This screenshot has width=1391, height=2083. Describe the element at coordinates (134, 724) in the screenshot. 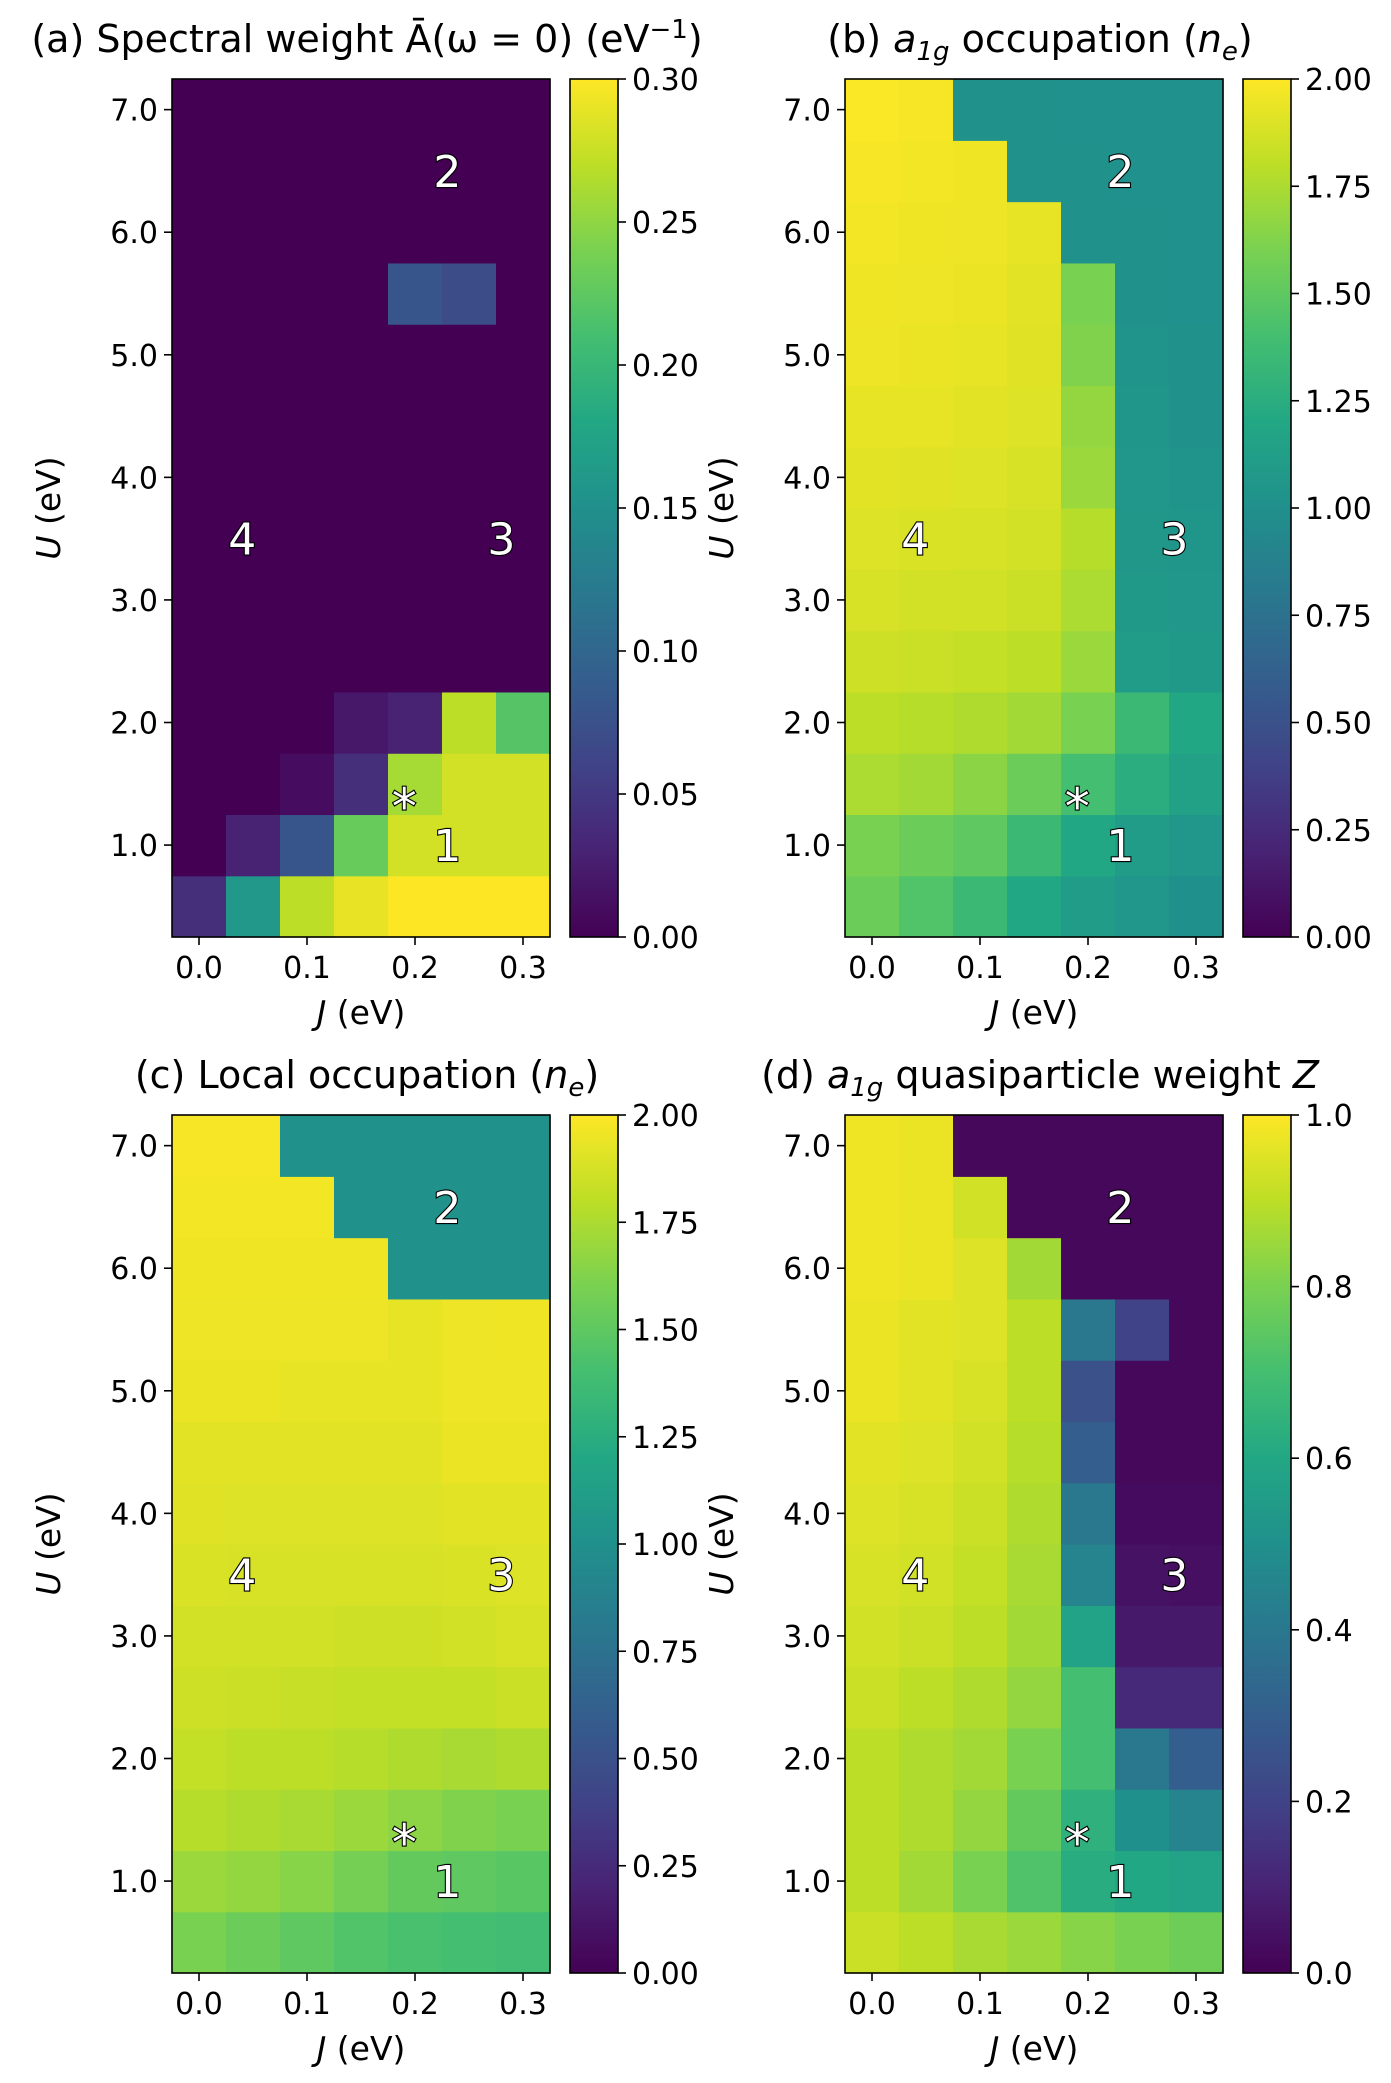

I see `y-tick-label: 2.0` at that location.